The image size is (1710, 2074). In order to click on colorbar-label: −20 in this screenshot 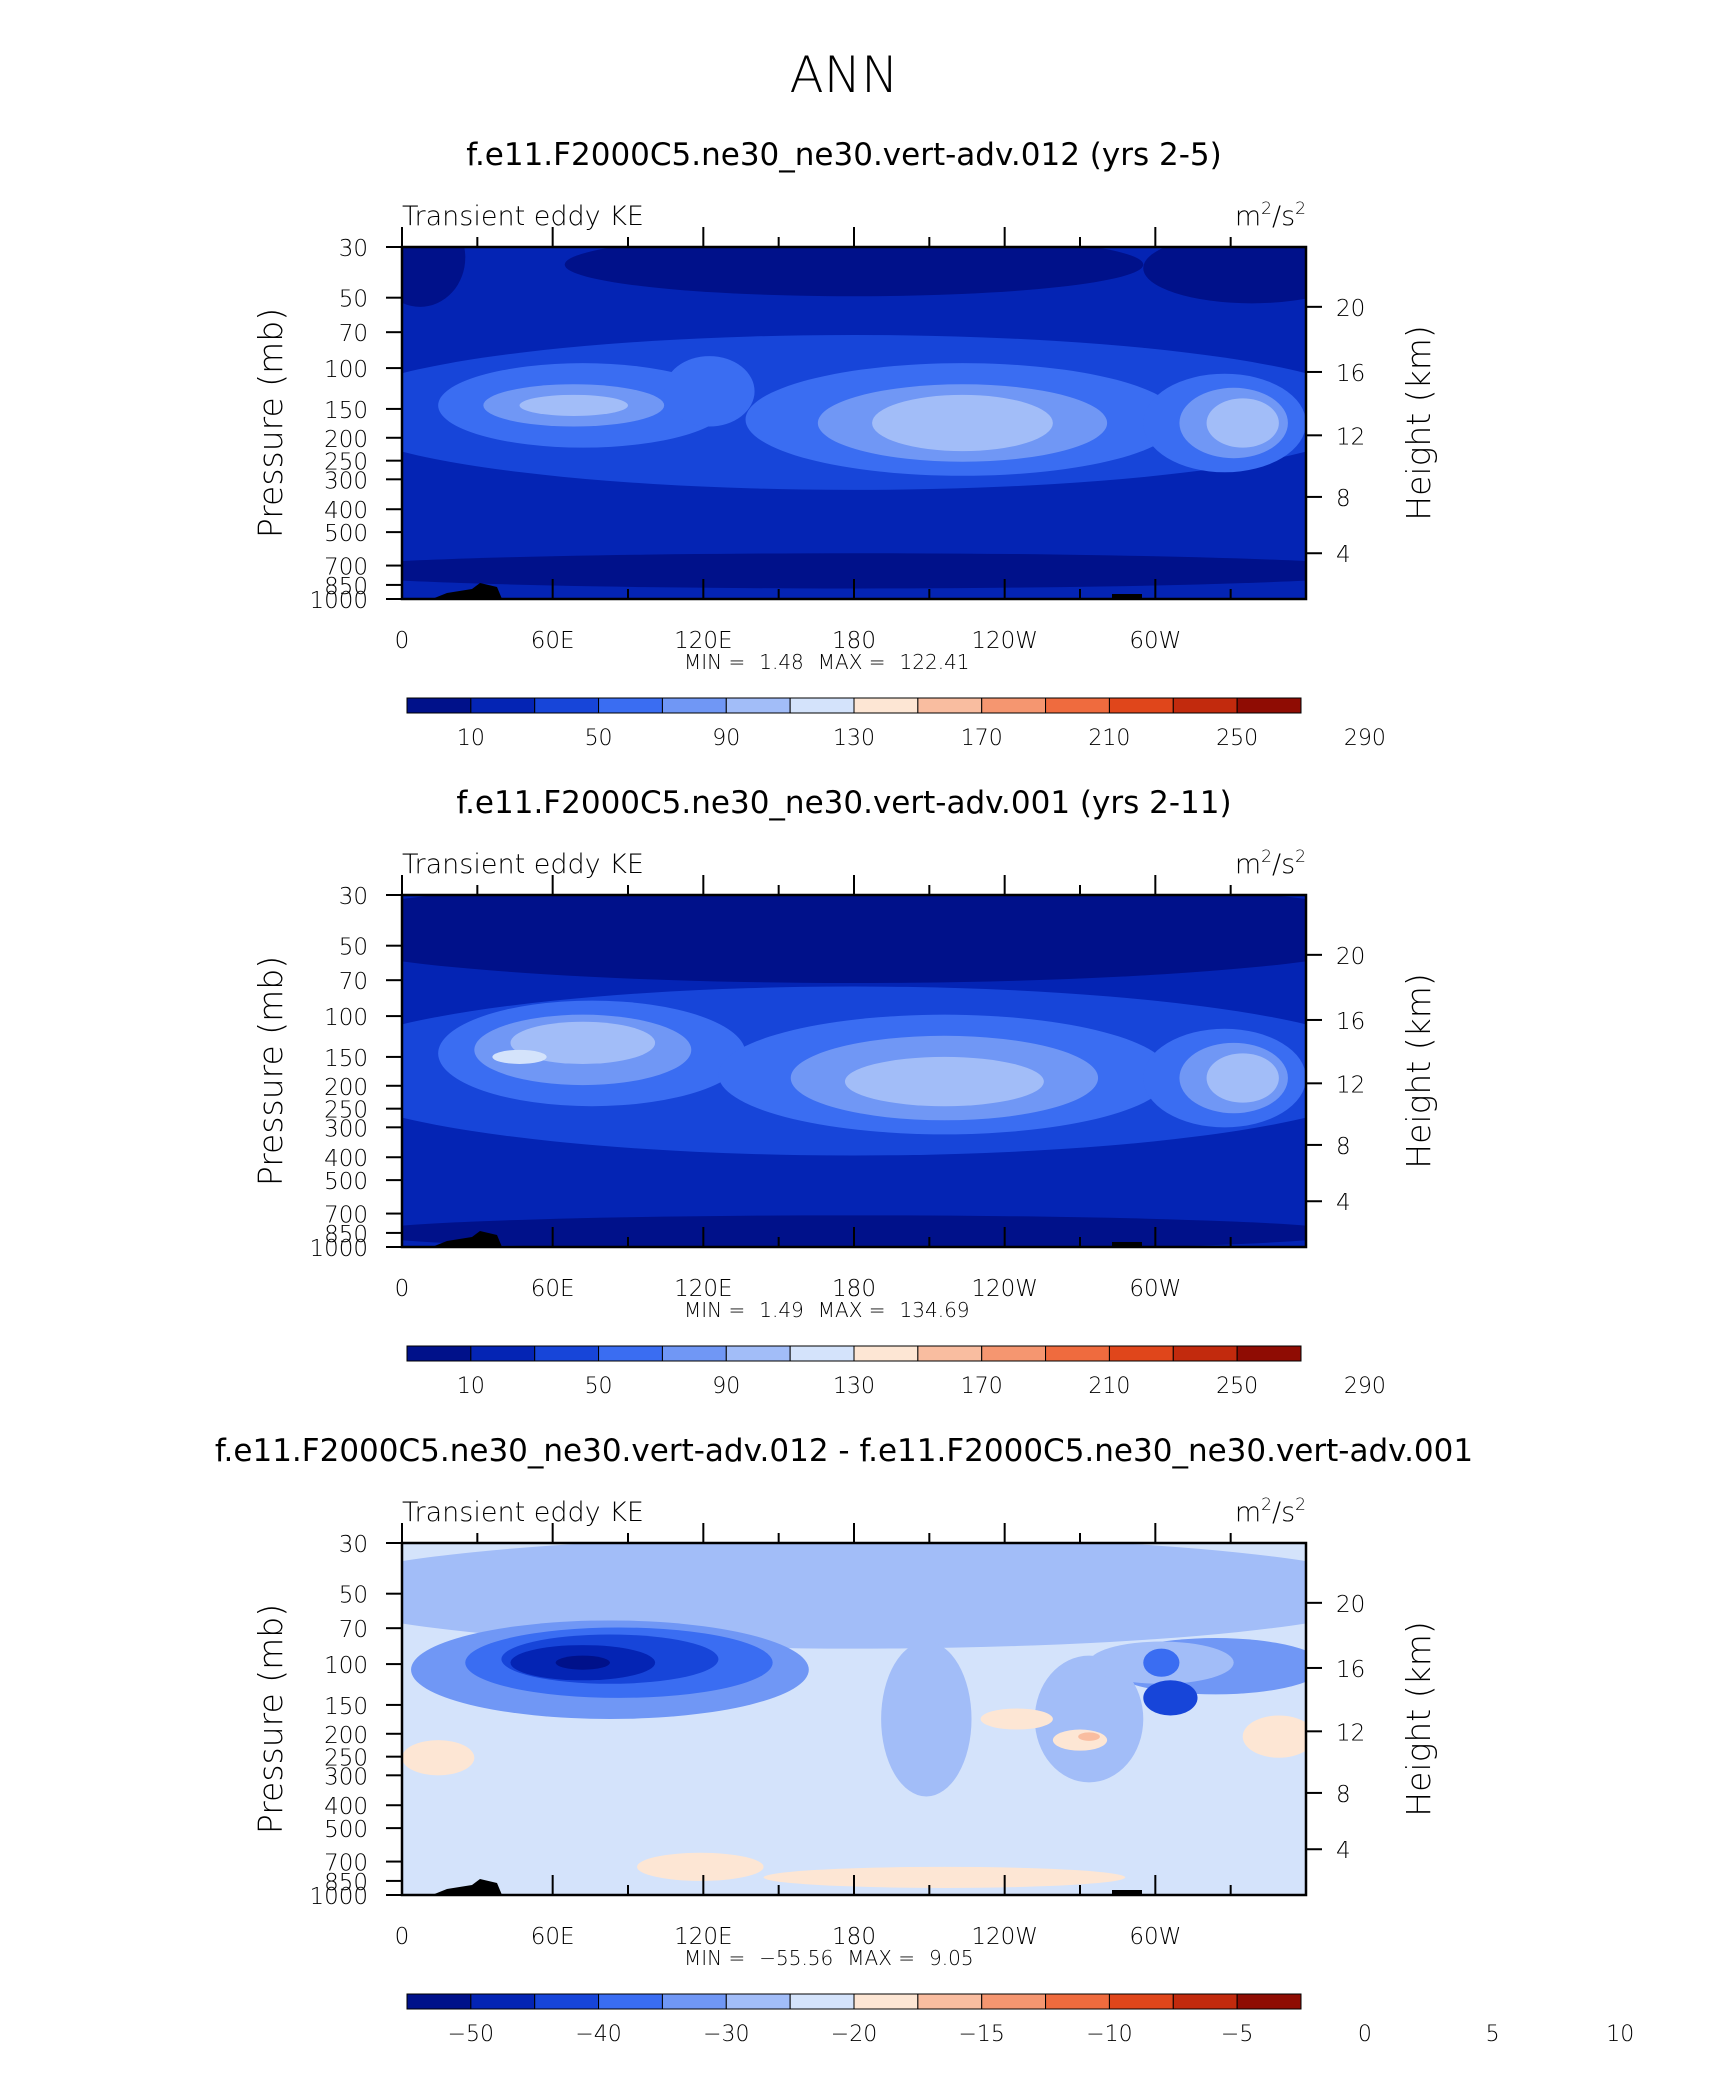, I will do `click(854, 2034)`.